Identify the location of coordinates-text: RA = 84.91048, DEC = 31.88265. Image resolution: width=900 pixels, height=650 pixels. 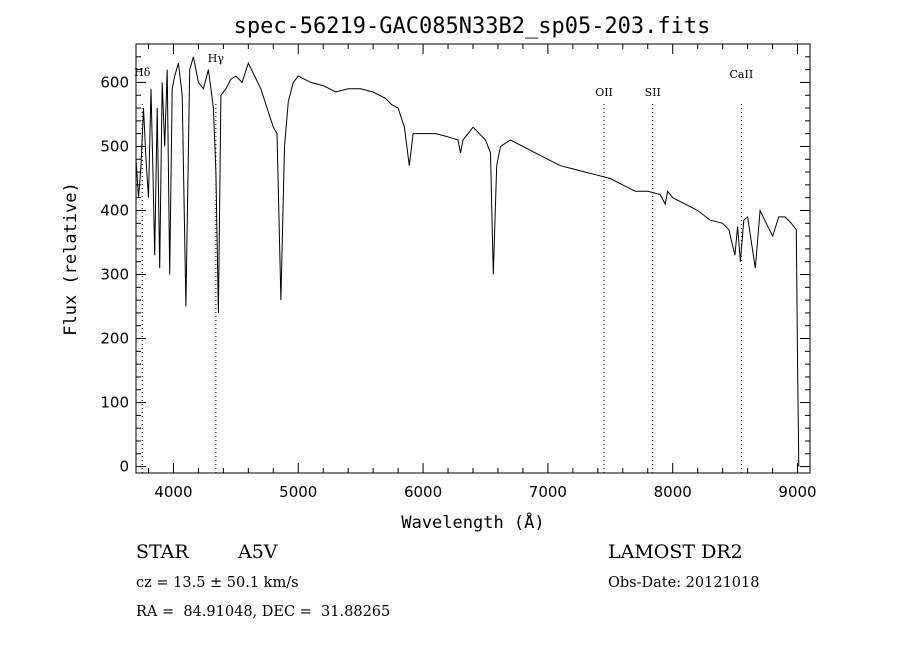
(263, 612).